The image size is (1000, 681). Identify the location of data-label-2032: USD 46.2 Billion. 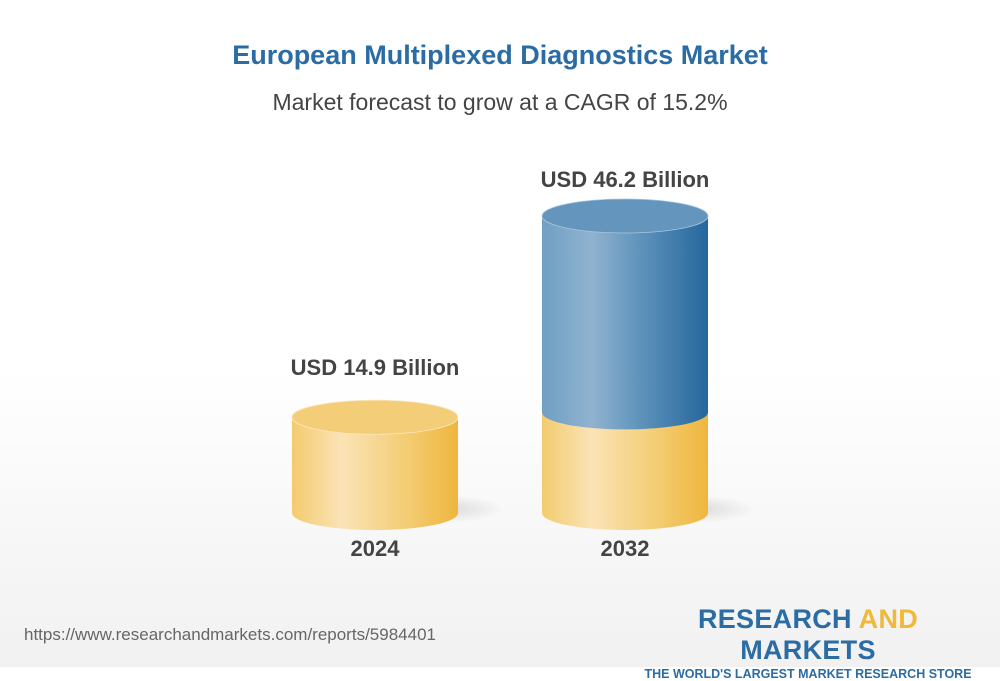
(625, 179).